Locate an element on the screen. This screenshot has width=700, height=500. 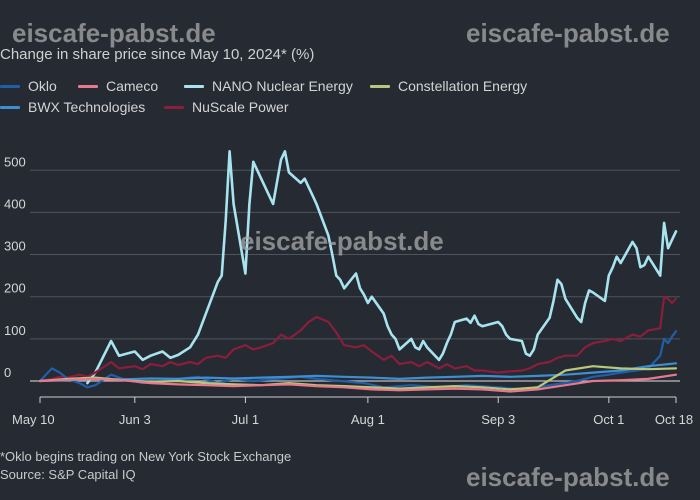
legend-swatch-cameco is located at coordinates (88, 86).